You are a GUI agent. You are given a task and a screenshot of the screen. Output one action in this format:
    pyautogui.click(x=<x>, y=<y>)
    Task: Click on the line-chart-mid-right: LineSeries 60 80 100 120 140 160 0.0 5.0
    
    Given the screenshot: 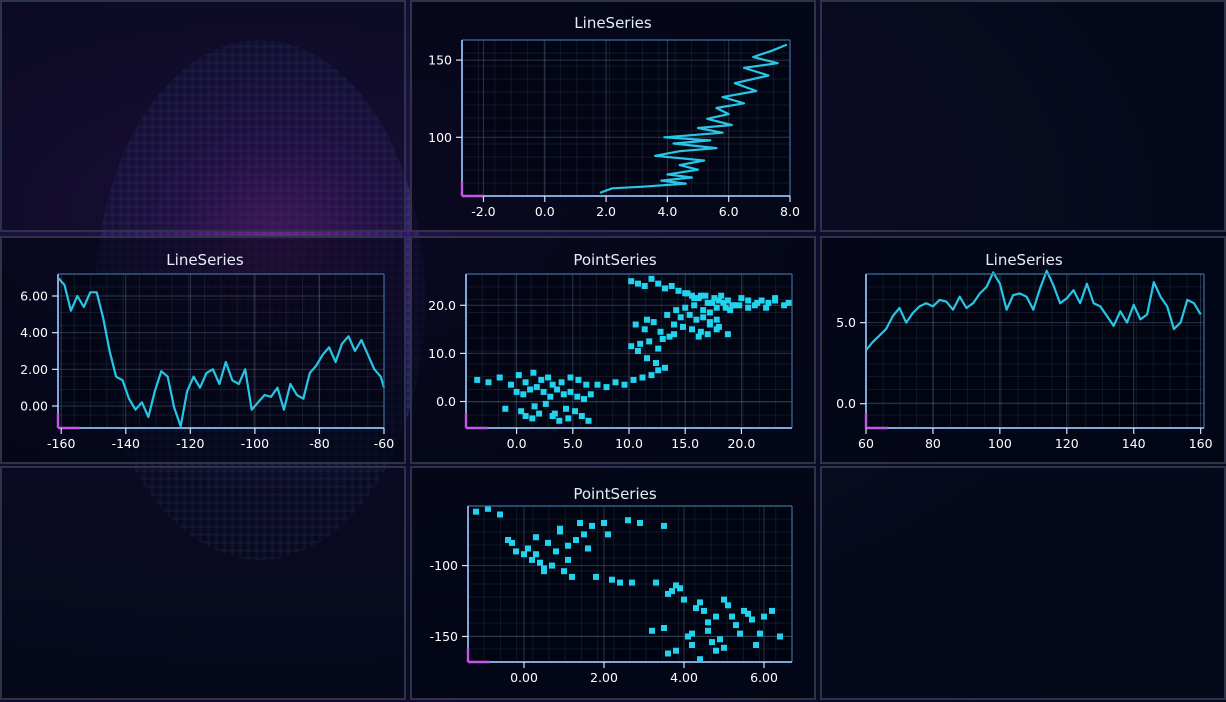 What is the action you would take?
    pyautogui.click(x=1024, y=351)
    